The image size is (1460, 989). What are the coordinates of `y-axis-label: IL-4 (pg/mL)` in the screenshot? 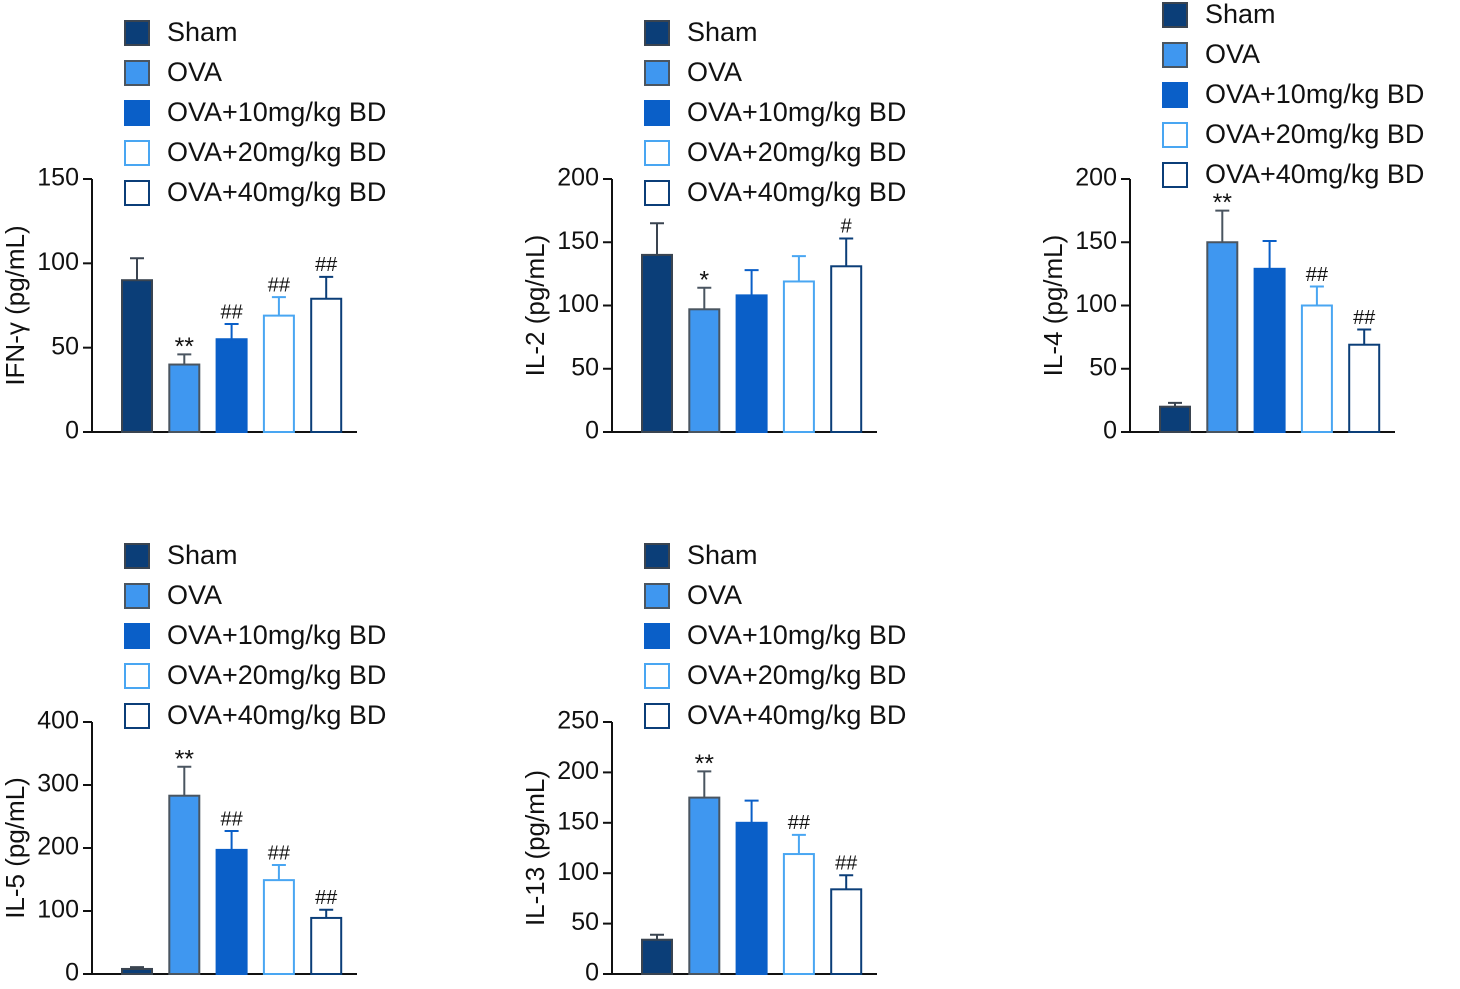 It's located at (1053, 306).